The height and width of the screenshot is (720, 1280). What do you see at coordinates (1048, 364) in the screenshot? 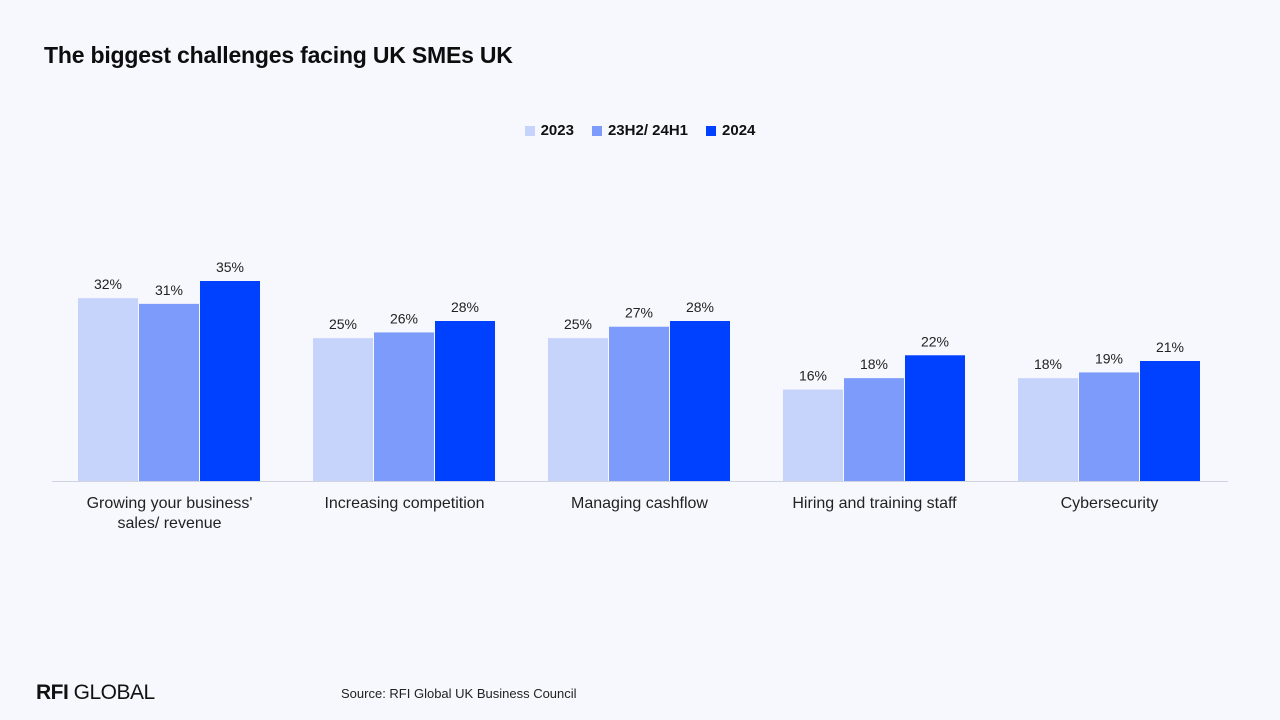
I see `data-label-4-0: 18%` at bounding box center [1048, 364].